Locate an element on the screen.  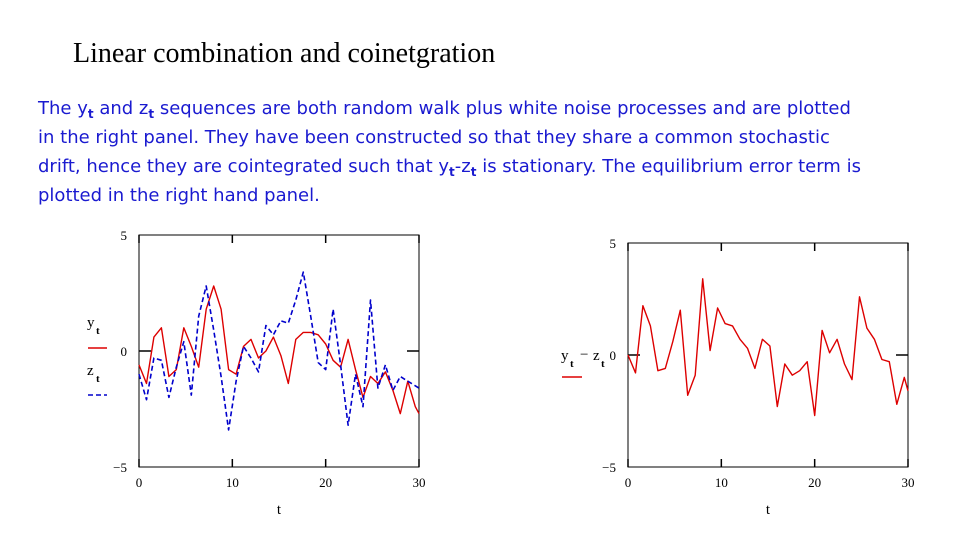
series-line-ytzt is located at coordinates (768, 347).